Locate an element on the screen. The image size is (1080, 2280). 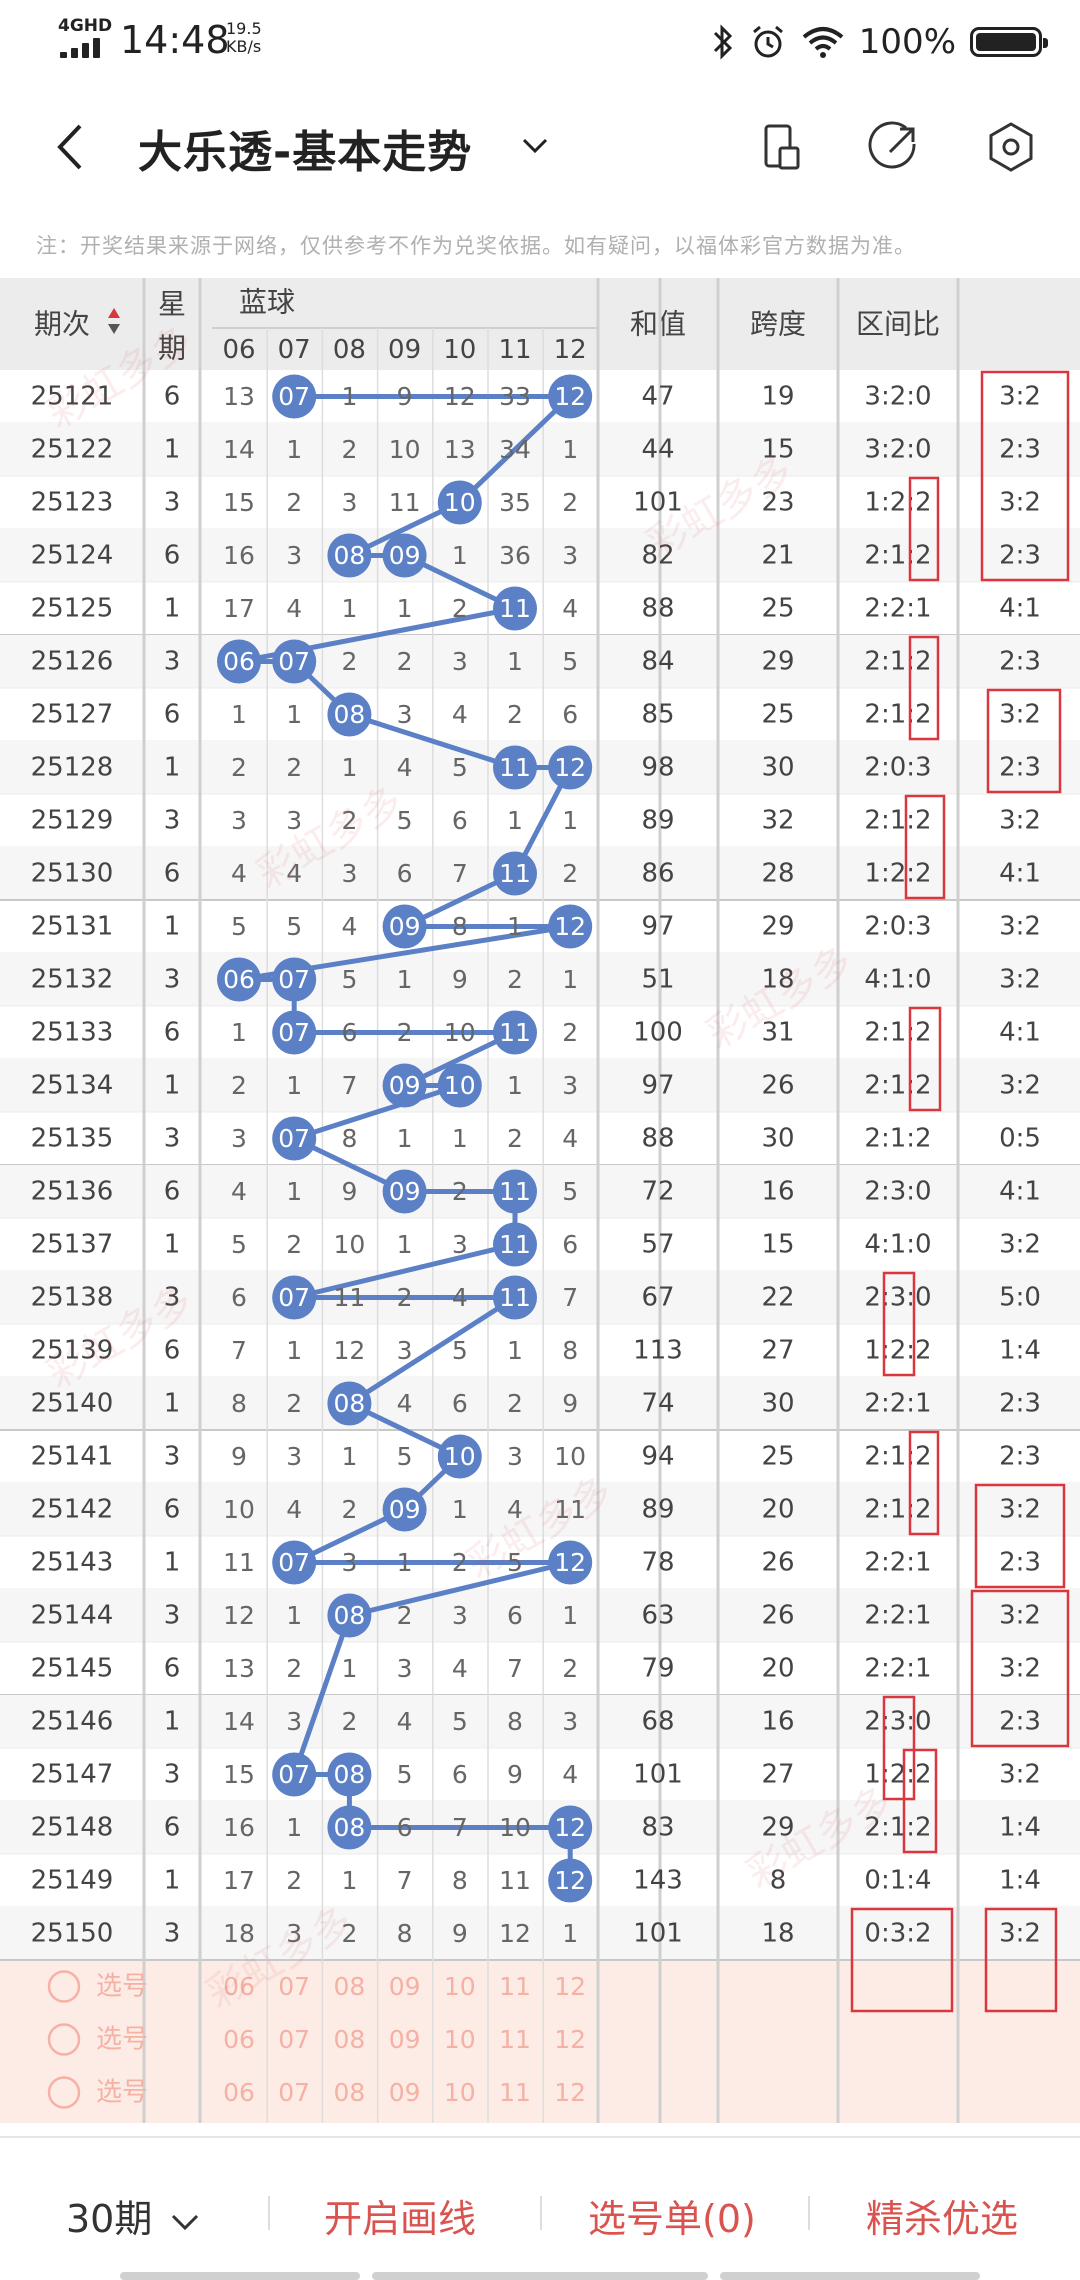
sum-cell: 100 is located at coordinates (658, 1033).